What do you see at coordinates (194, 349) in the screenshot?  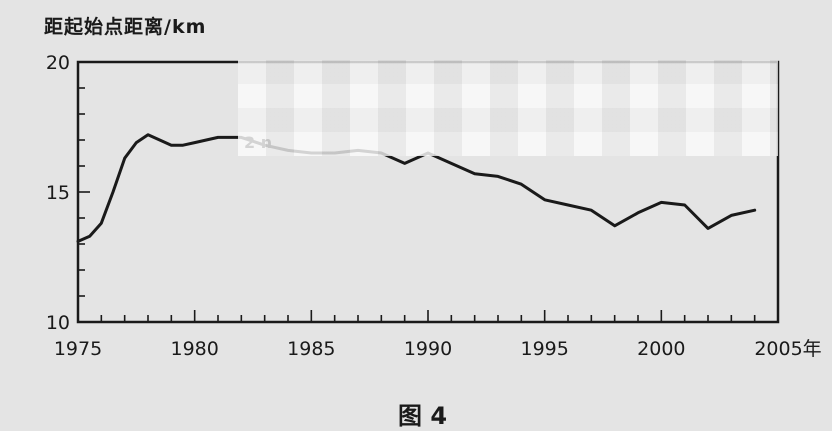 I see `x-tick-label: 1980` at bounding box center [194, 349].